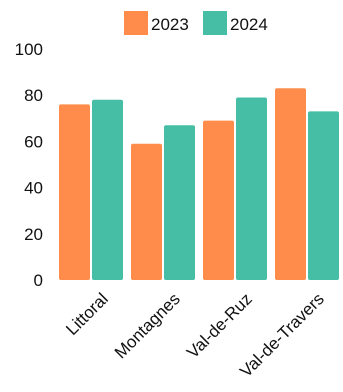  What do you see at coordinates (290, 184) in the screenshot?
I see `bar-2023-val-de-travers` at bounding box center [290, 184].